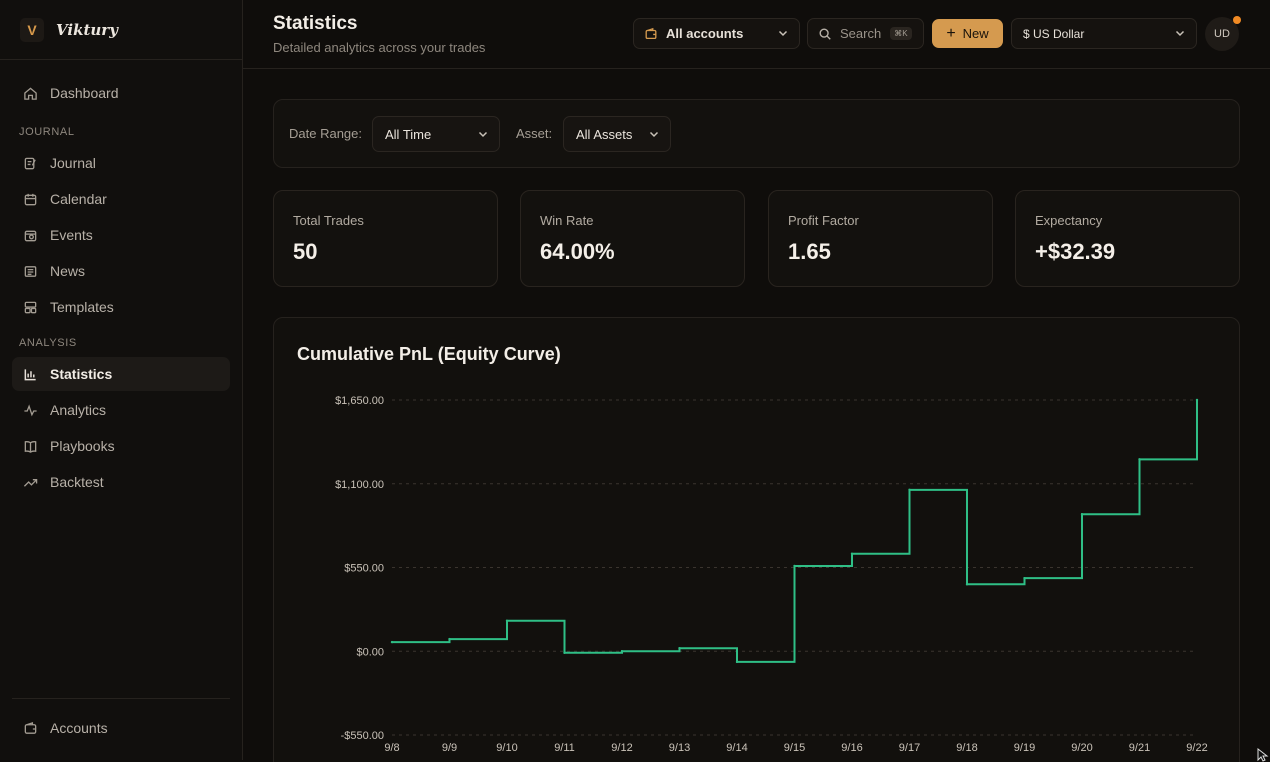  Describe the element at coordinates (78, 410) in the screenshot. I see `sidebar-item-label: Analytics` at that location.